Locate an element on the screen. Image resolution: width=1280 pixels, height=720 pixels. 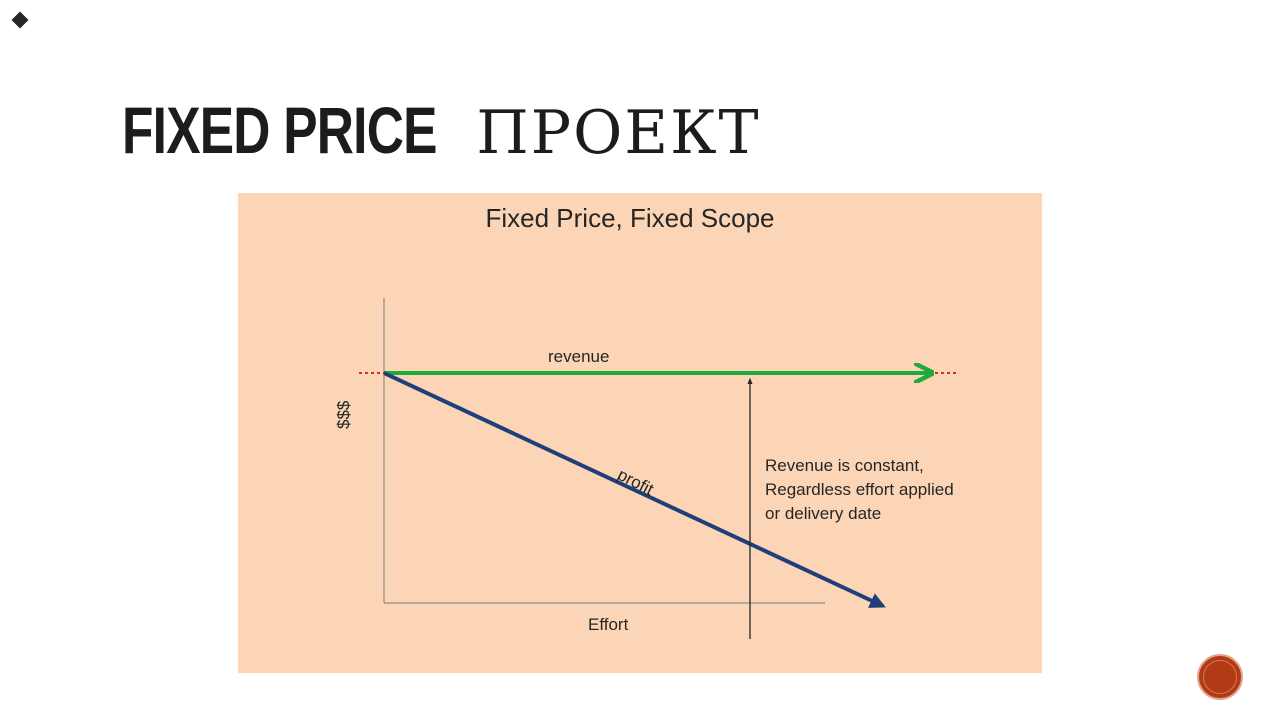
y-axis-label: $$$ is located at coordinates (343, 414).